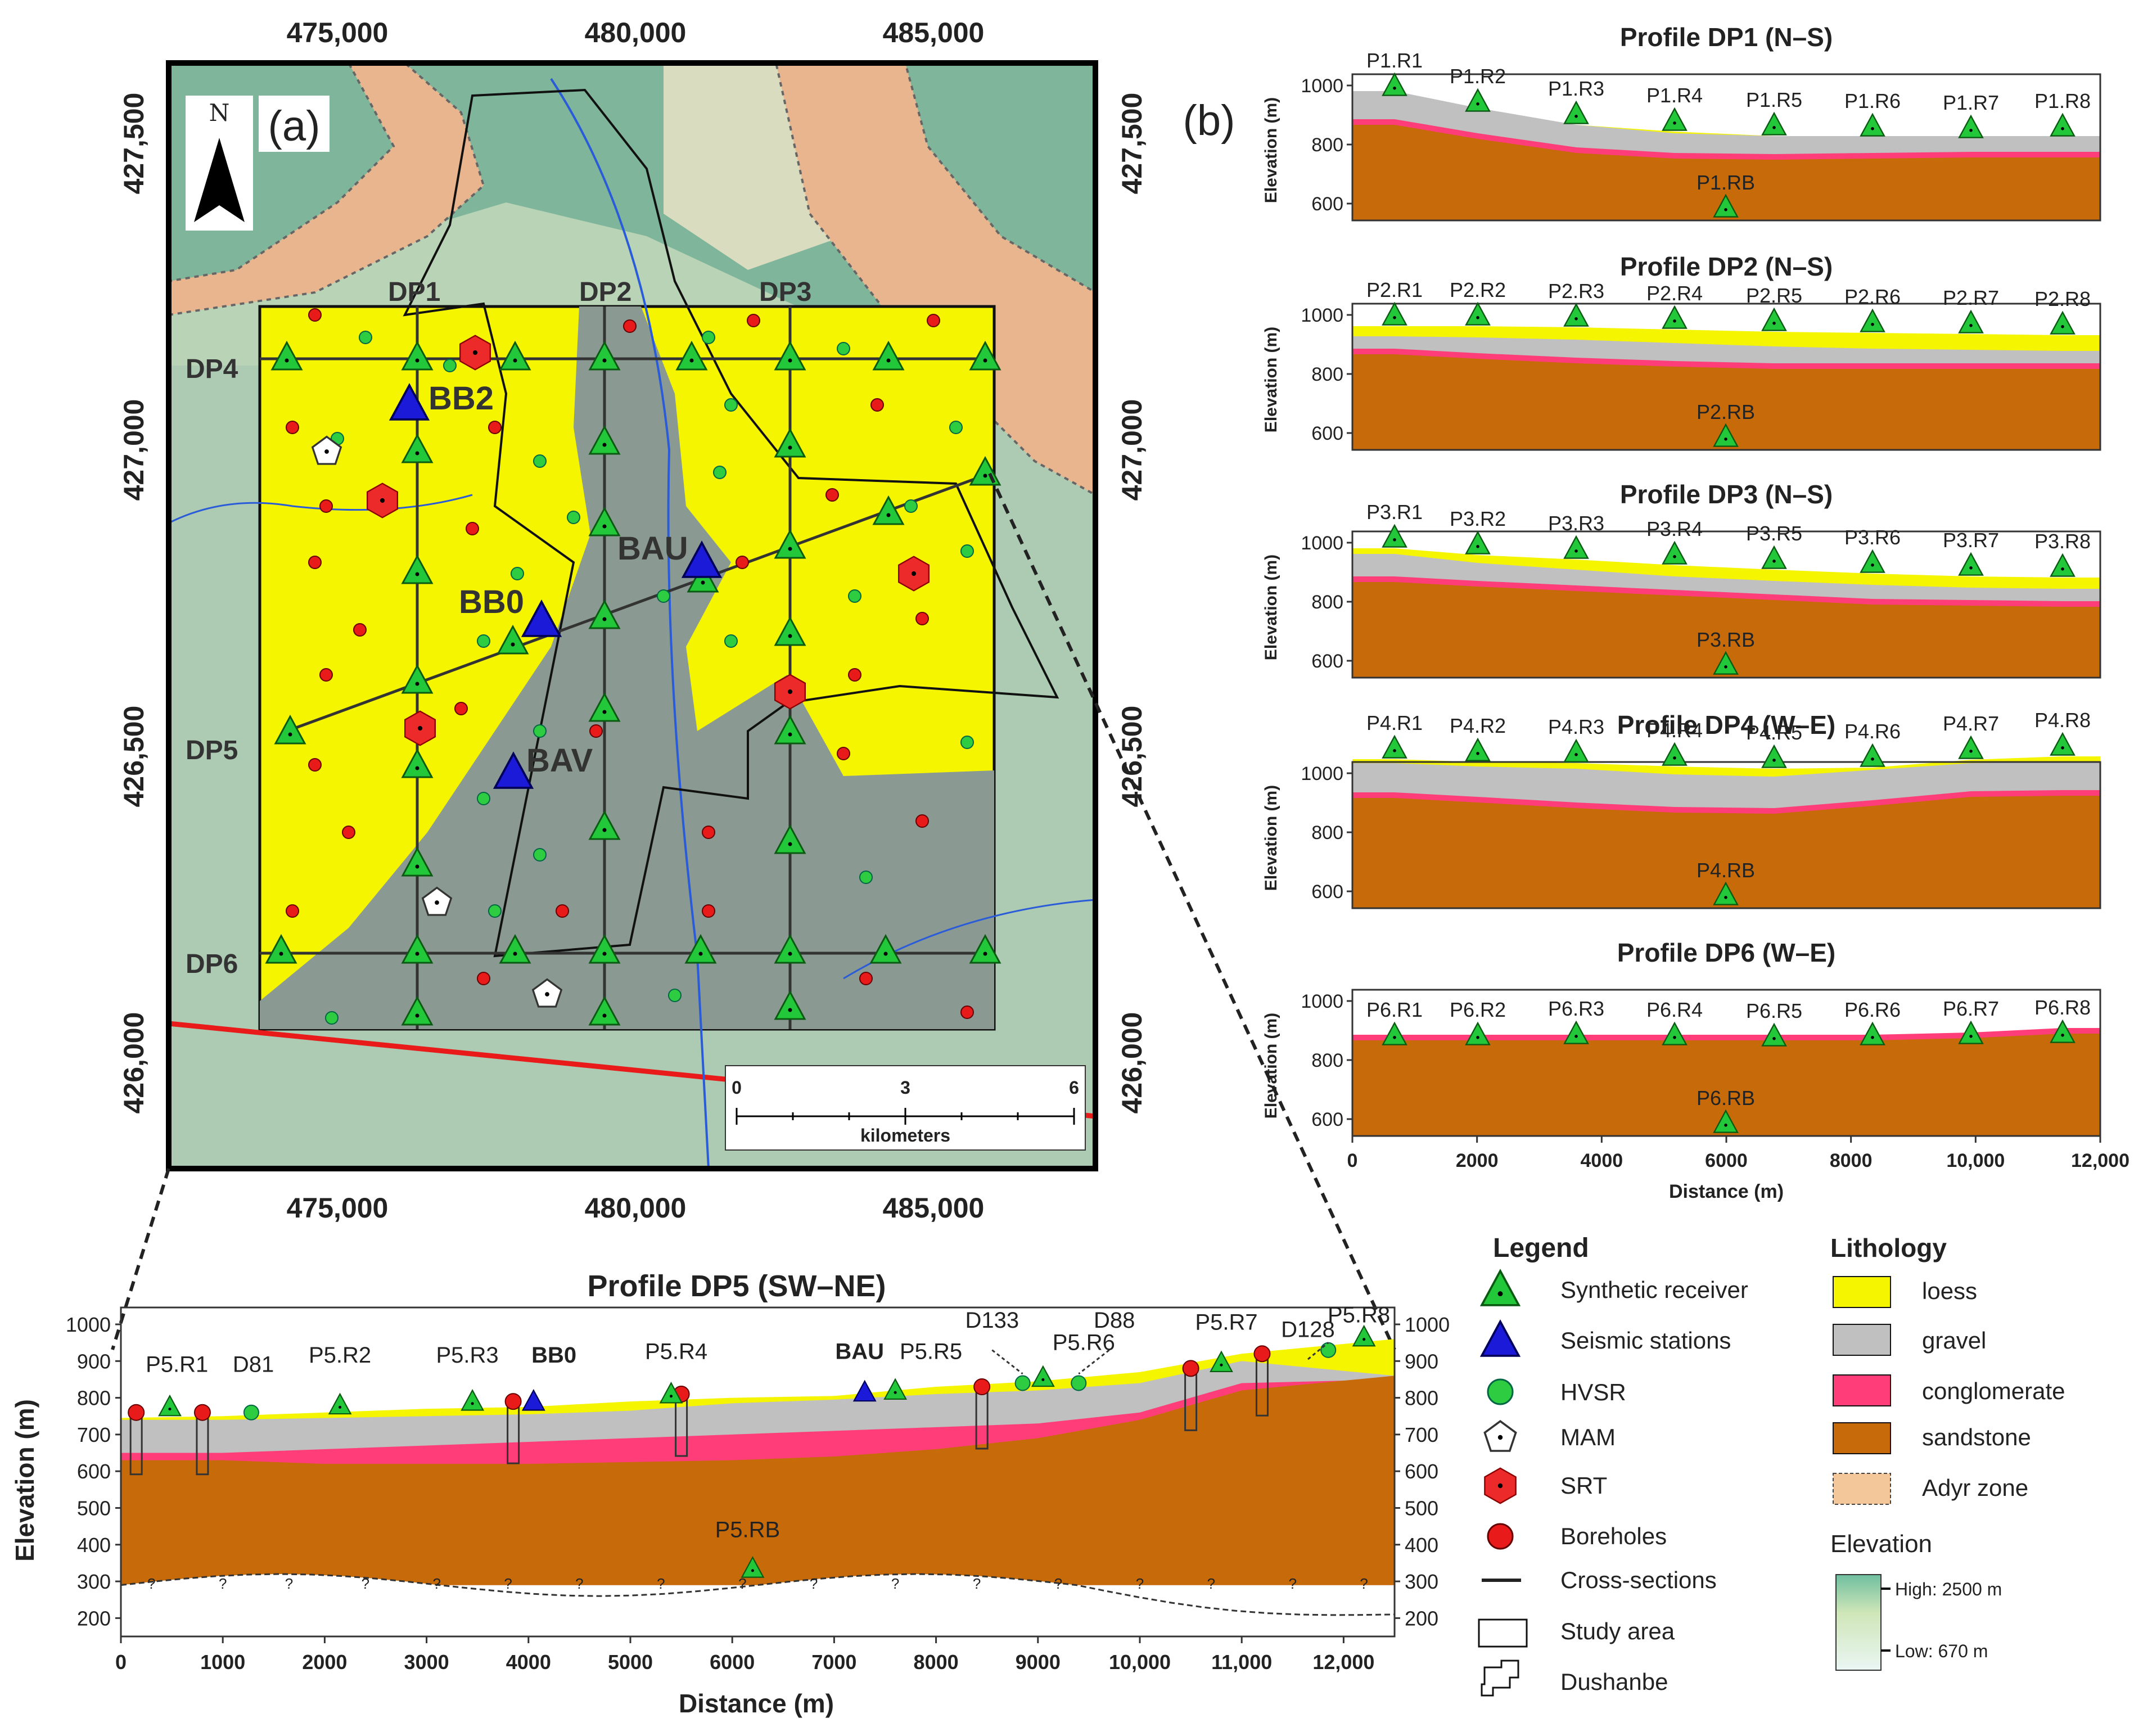 The height and width of the screenshot is (1736, 2134). What do you see at coordinates (1971, 541) in the screenshot?
I see `receiver-label: P3.R7` at bounding box center [1971, 541].